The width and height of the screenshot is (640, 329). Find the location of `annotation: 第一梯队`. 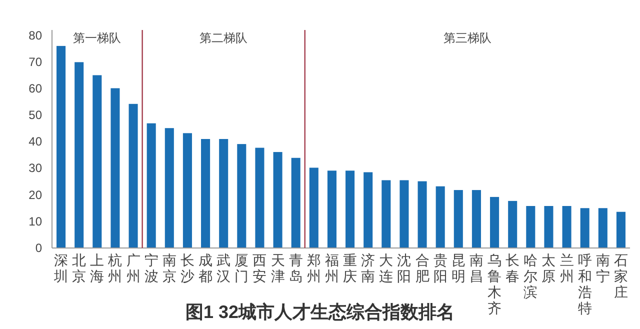

annotation: 第一梯队 is located at coordinates (97, 38).